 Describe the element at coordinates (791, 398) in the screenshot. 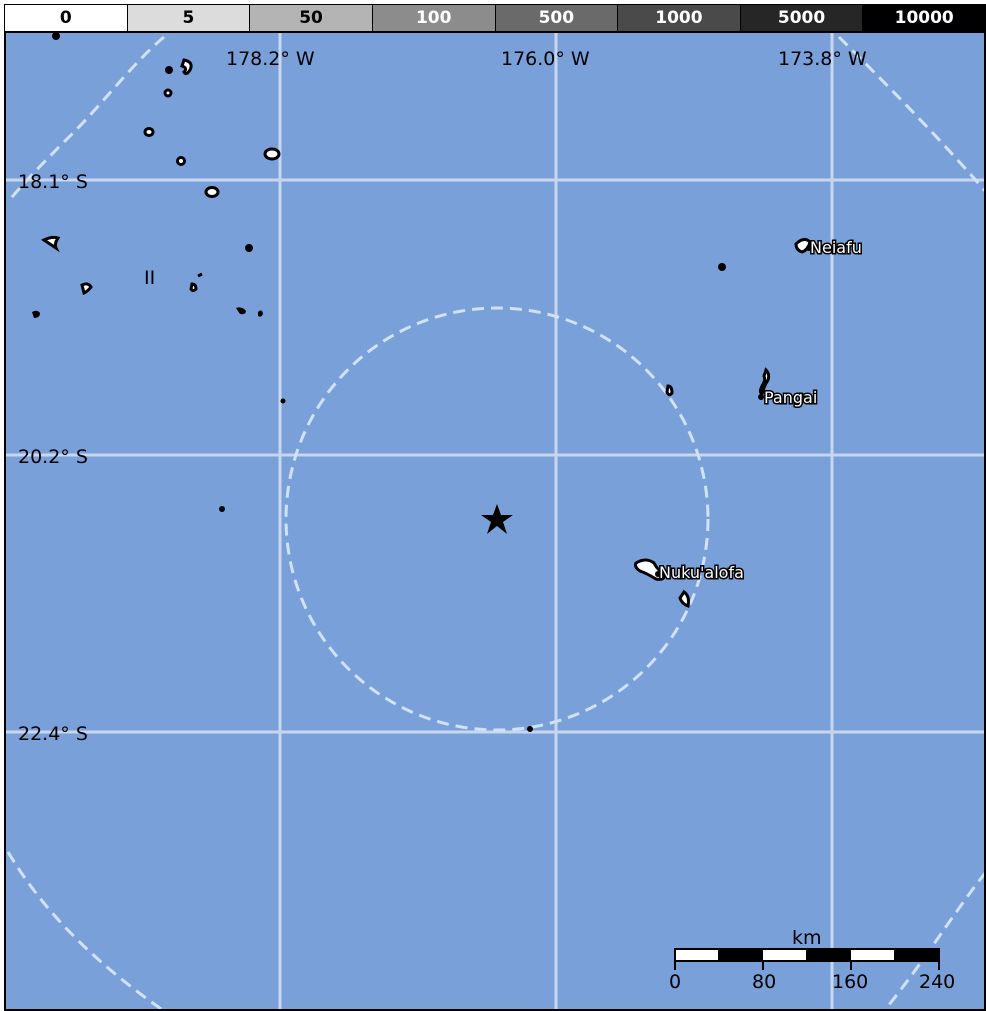

I see `city-label-pangai: Pangai` at that location.